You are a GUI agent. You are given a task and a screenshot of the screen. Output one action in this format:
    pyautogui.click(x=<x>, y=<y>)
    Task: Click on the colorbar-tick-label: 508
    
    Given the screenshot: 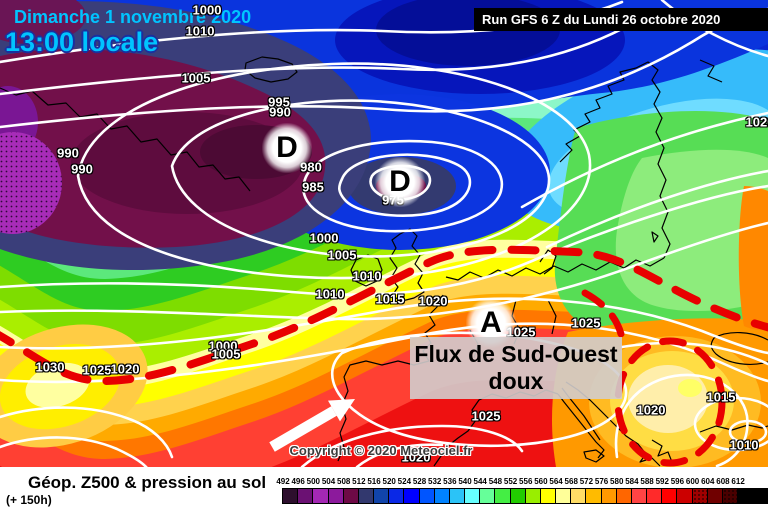 What is the action you would take?
    pyautogui.click(x=343, y=481)
    